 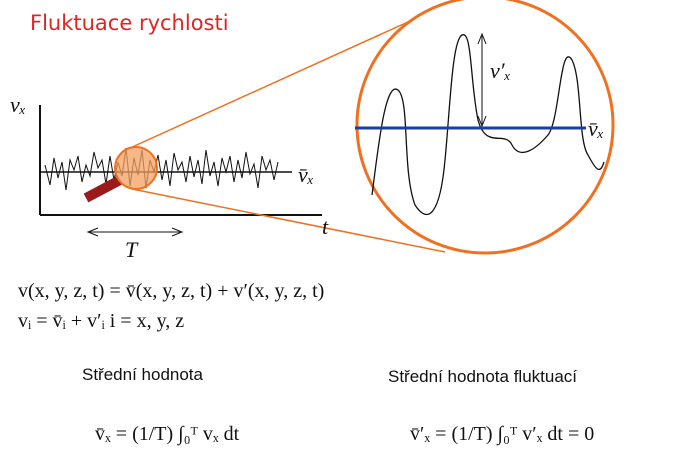 I want to click on formula: v̄′ₓ = (1/T) ∫₀ᵀ v′ₓ dt = 0, so click(x=502, y=434).